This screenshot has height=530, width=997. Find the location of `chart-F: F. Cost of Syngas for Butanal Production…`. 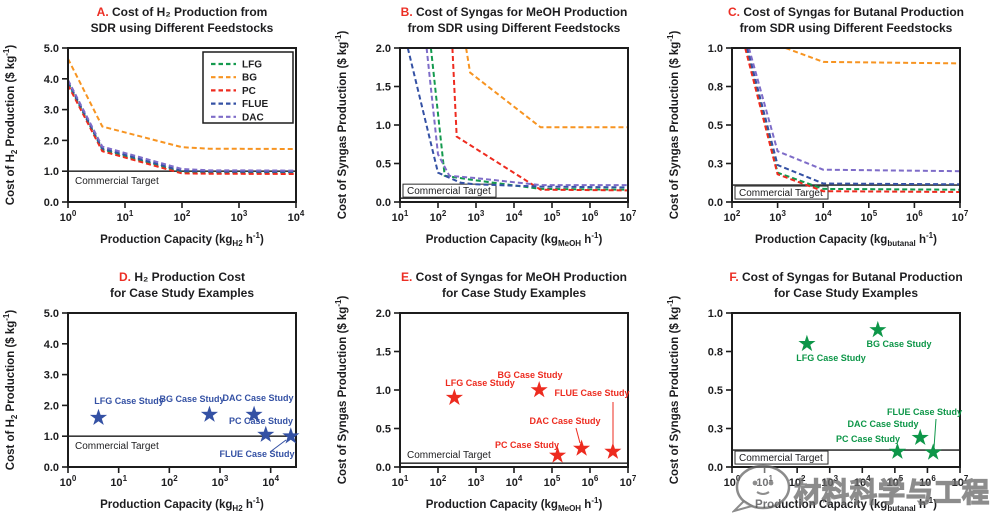

chart-F: F. Cost of Syngas for Butanal Production… is located at coordinates (817, 391).